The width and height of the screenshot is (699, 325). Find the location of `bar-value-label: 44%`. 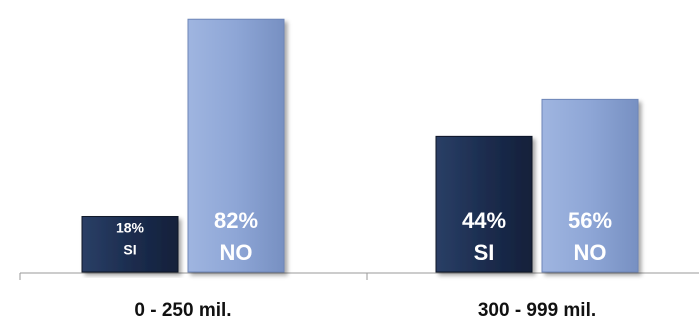

bar-value-label: 44% is located at coordinates (484, 220).